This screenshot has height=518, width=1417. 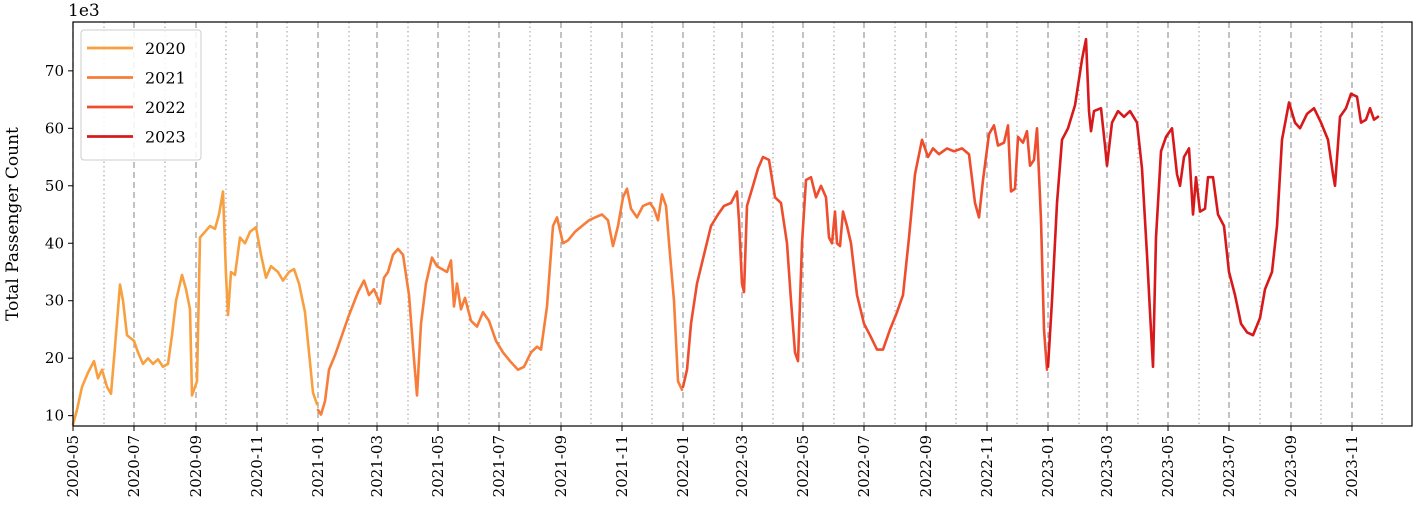 I want to click on y-tick-label: 40, so click(x=54, y=243).